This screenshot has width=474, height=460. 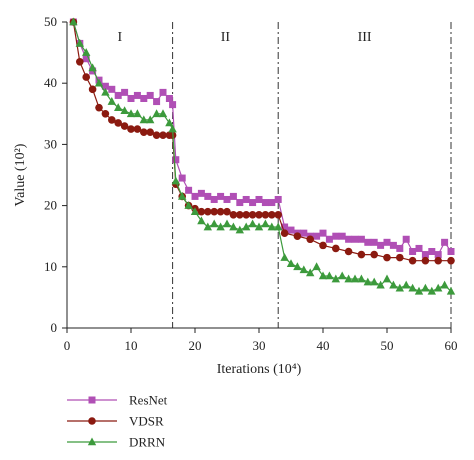 I want to click on x-tick-label: 0, so click(x=67, y=345).